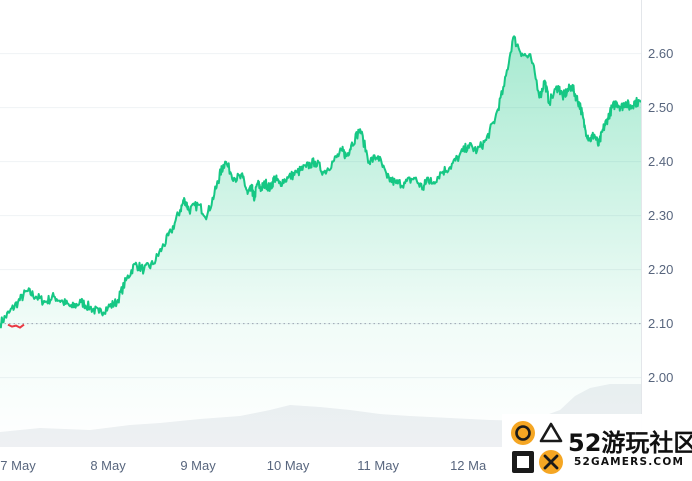 The image size is (692, 481). What do you see at coordinates (660, 53) in the screenshot?
I see `y-tick-label: 2.60` at bounding box center [660, 53].